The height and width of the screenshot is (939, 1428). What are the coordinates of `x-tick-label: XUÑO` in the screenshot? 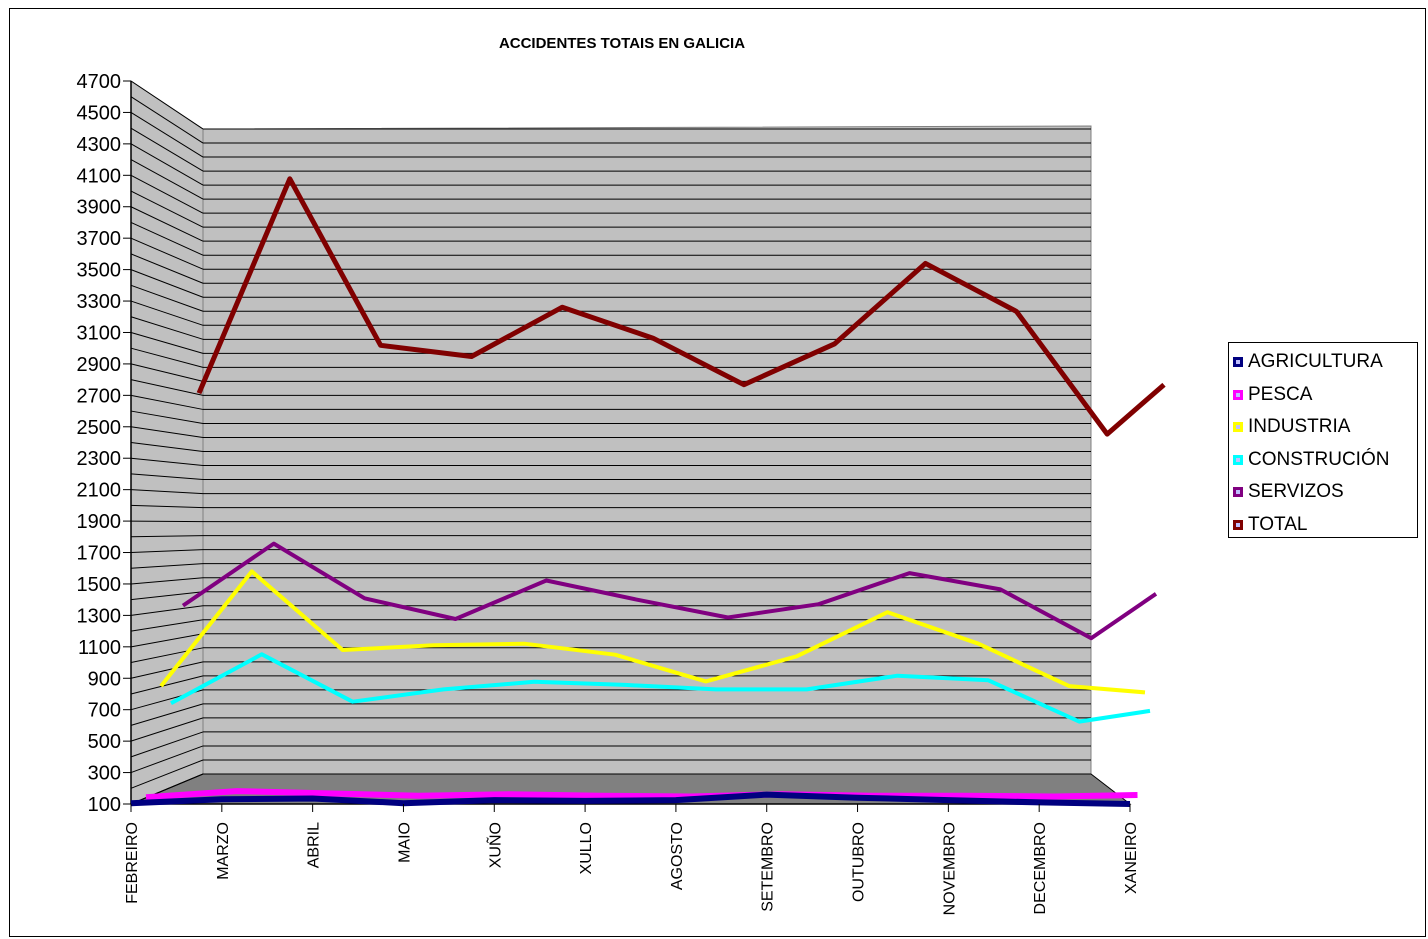 It's located at (494, 845).